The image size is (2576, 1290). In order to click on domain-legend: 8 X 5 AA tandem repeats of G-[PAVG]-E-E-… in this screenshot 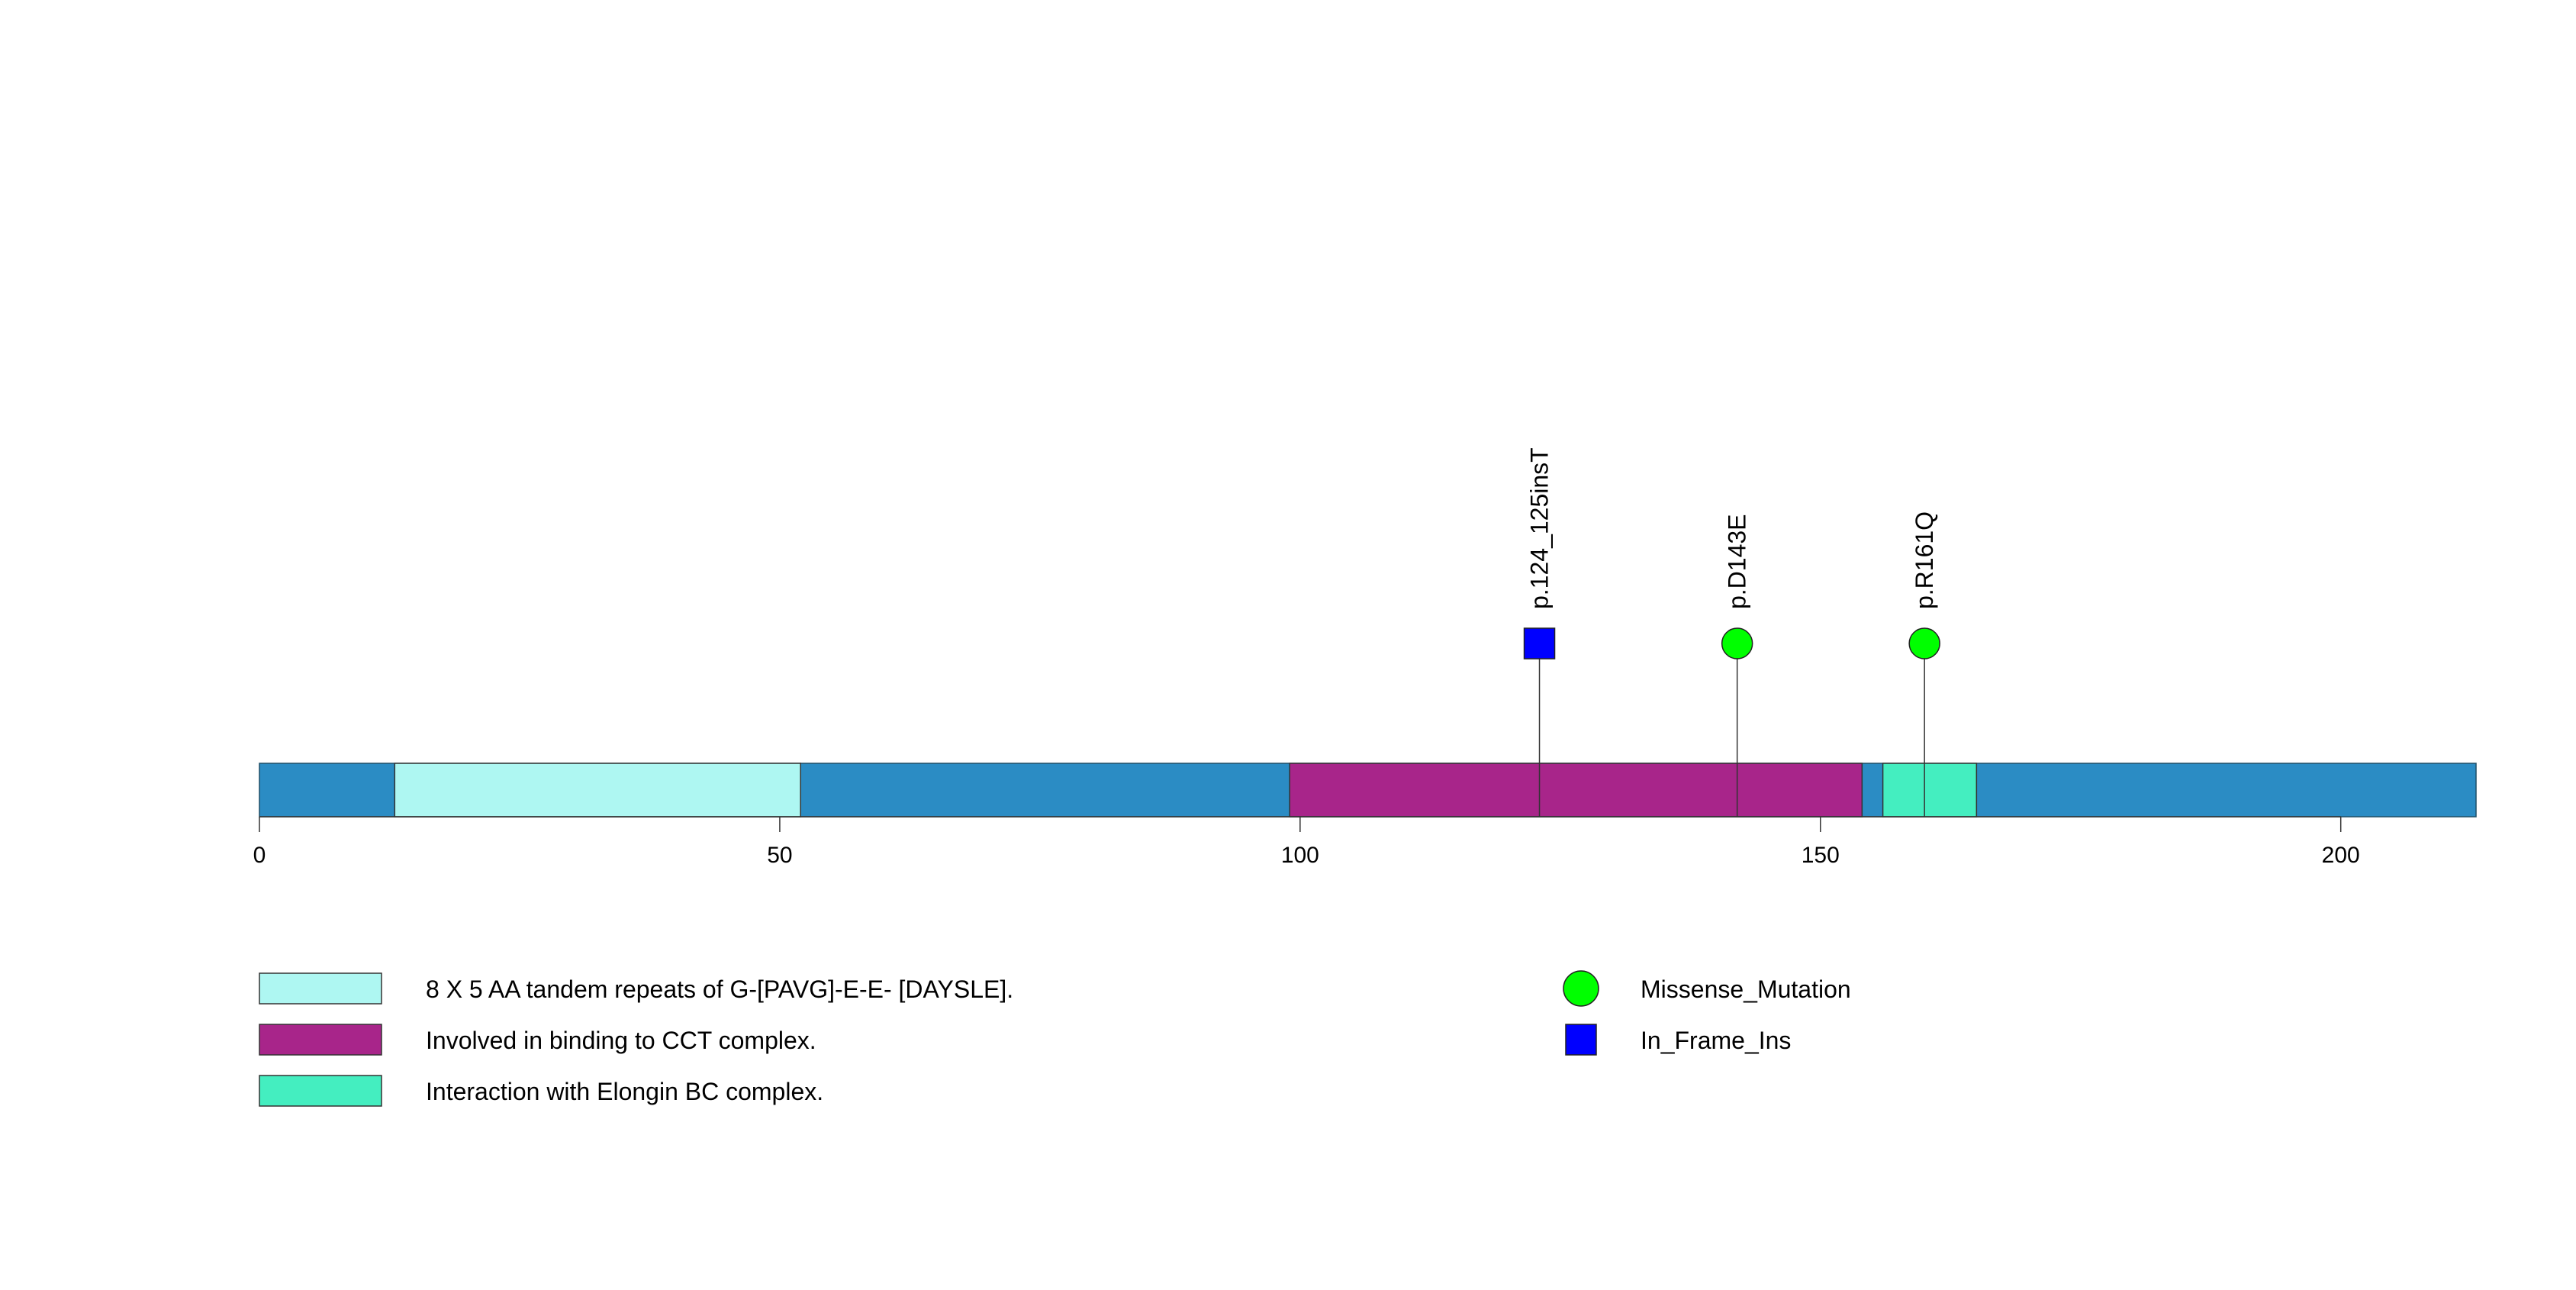, I will do `click(636, 1040)`.